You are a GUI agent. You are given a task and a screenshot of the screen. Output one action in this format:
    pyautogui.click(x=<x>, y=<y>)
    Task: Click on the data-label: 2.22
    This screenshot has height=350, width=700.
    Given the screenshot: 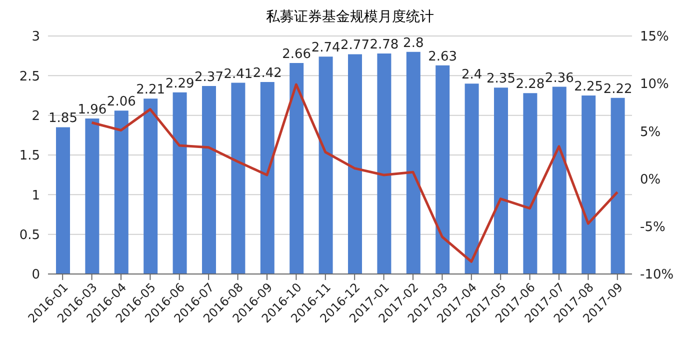 What is the action you would take?
    pyautogui.click(x=617, y=89)
    